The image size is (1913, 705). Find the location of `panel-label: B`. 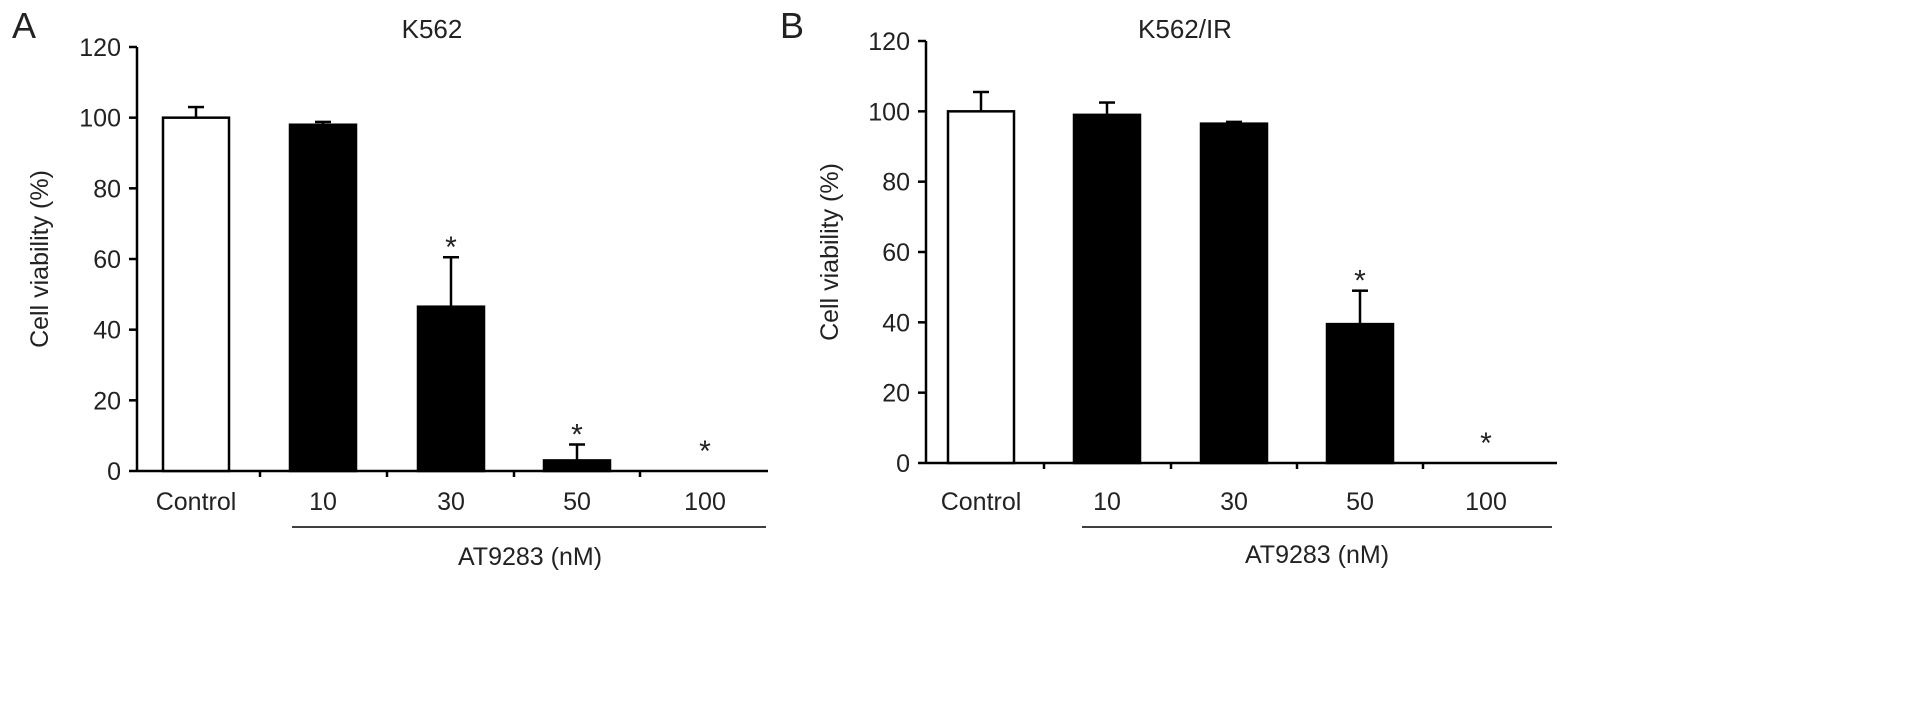

panel-label: B is located at coordinates (792, 25).